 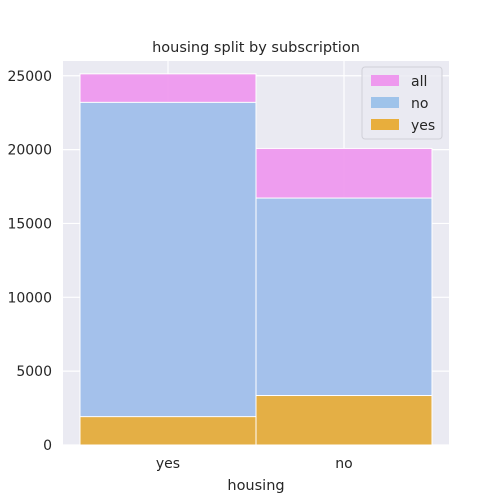 What do you see at coordinates (385, 102) in the screenshot?
I see `legend-swatch-no` at bounding box center [385, 102].